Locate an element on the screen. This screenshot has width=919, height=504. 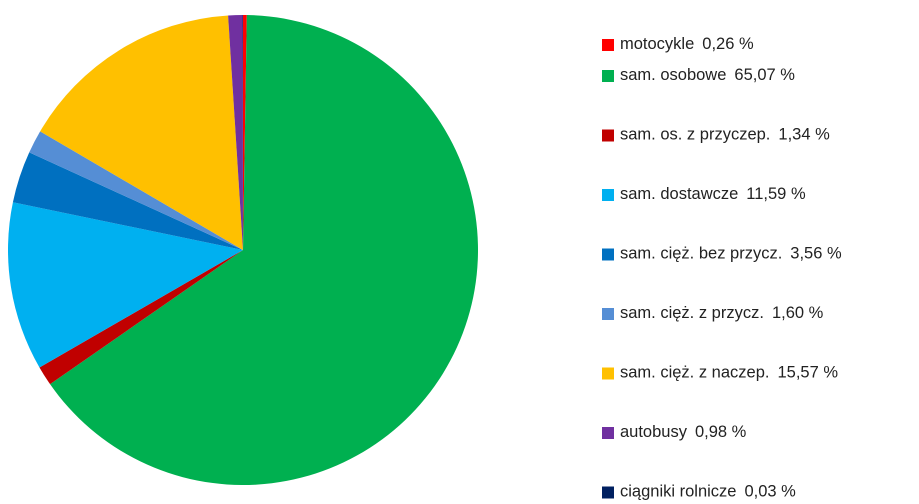
legend-value: 3,56 % is located at coordinates (816, 254).